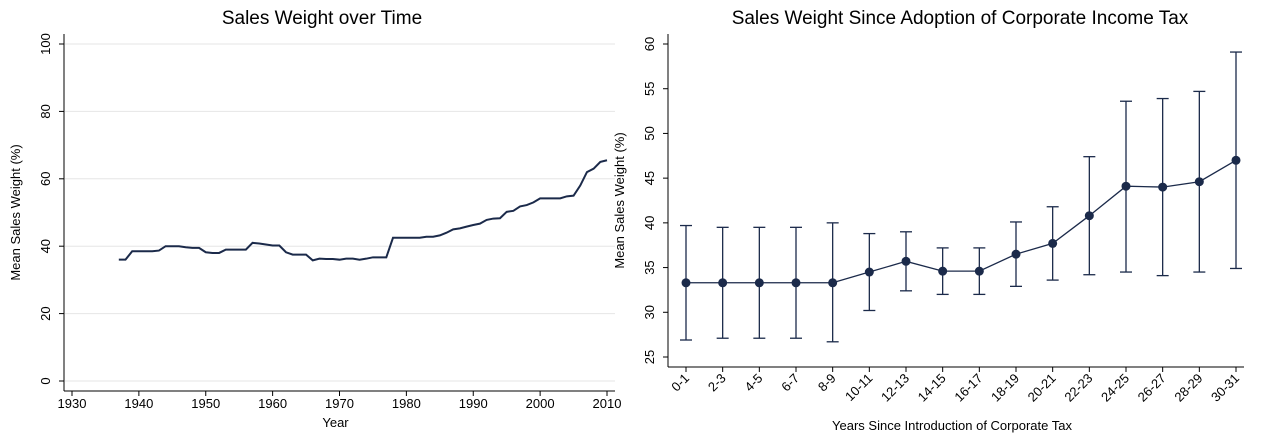 The image size is (1262, 444). Describe the element at coordinates (1188, 388) in the screenshot. I see `x-tick-label: 28-29` at that location.